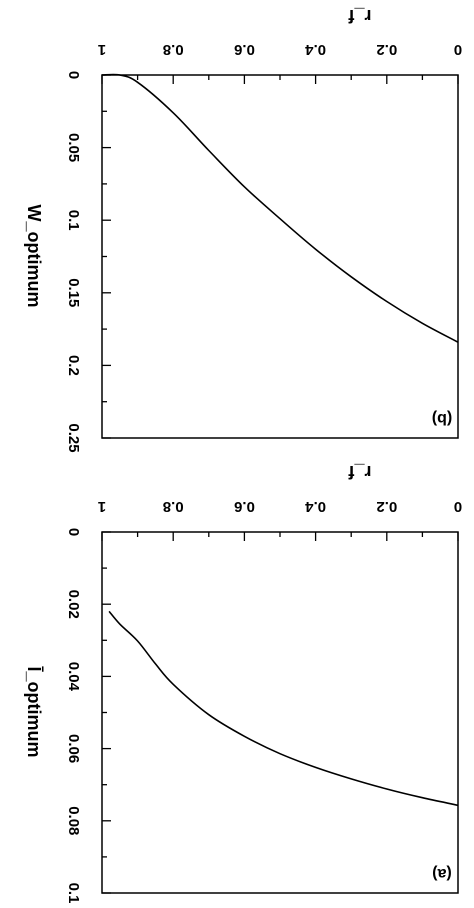 The image size is (474, 908). What do you see at coordinates (73, 437) in the screenshot?
I see `y-tick-label: 0.25` at bounding box center [73, 437].